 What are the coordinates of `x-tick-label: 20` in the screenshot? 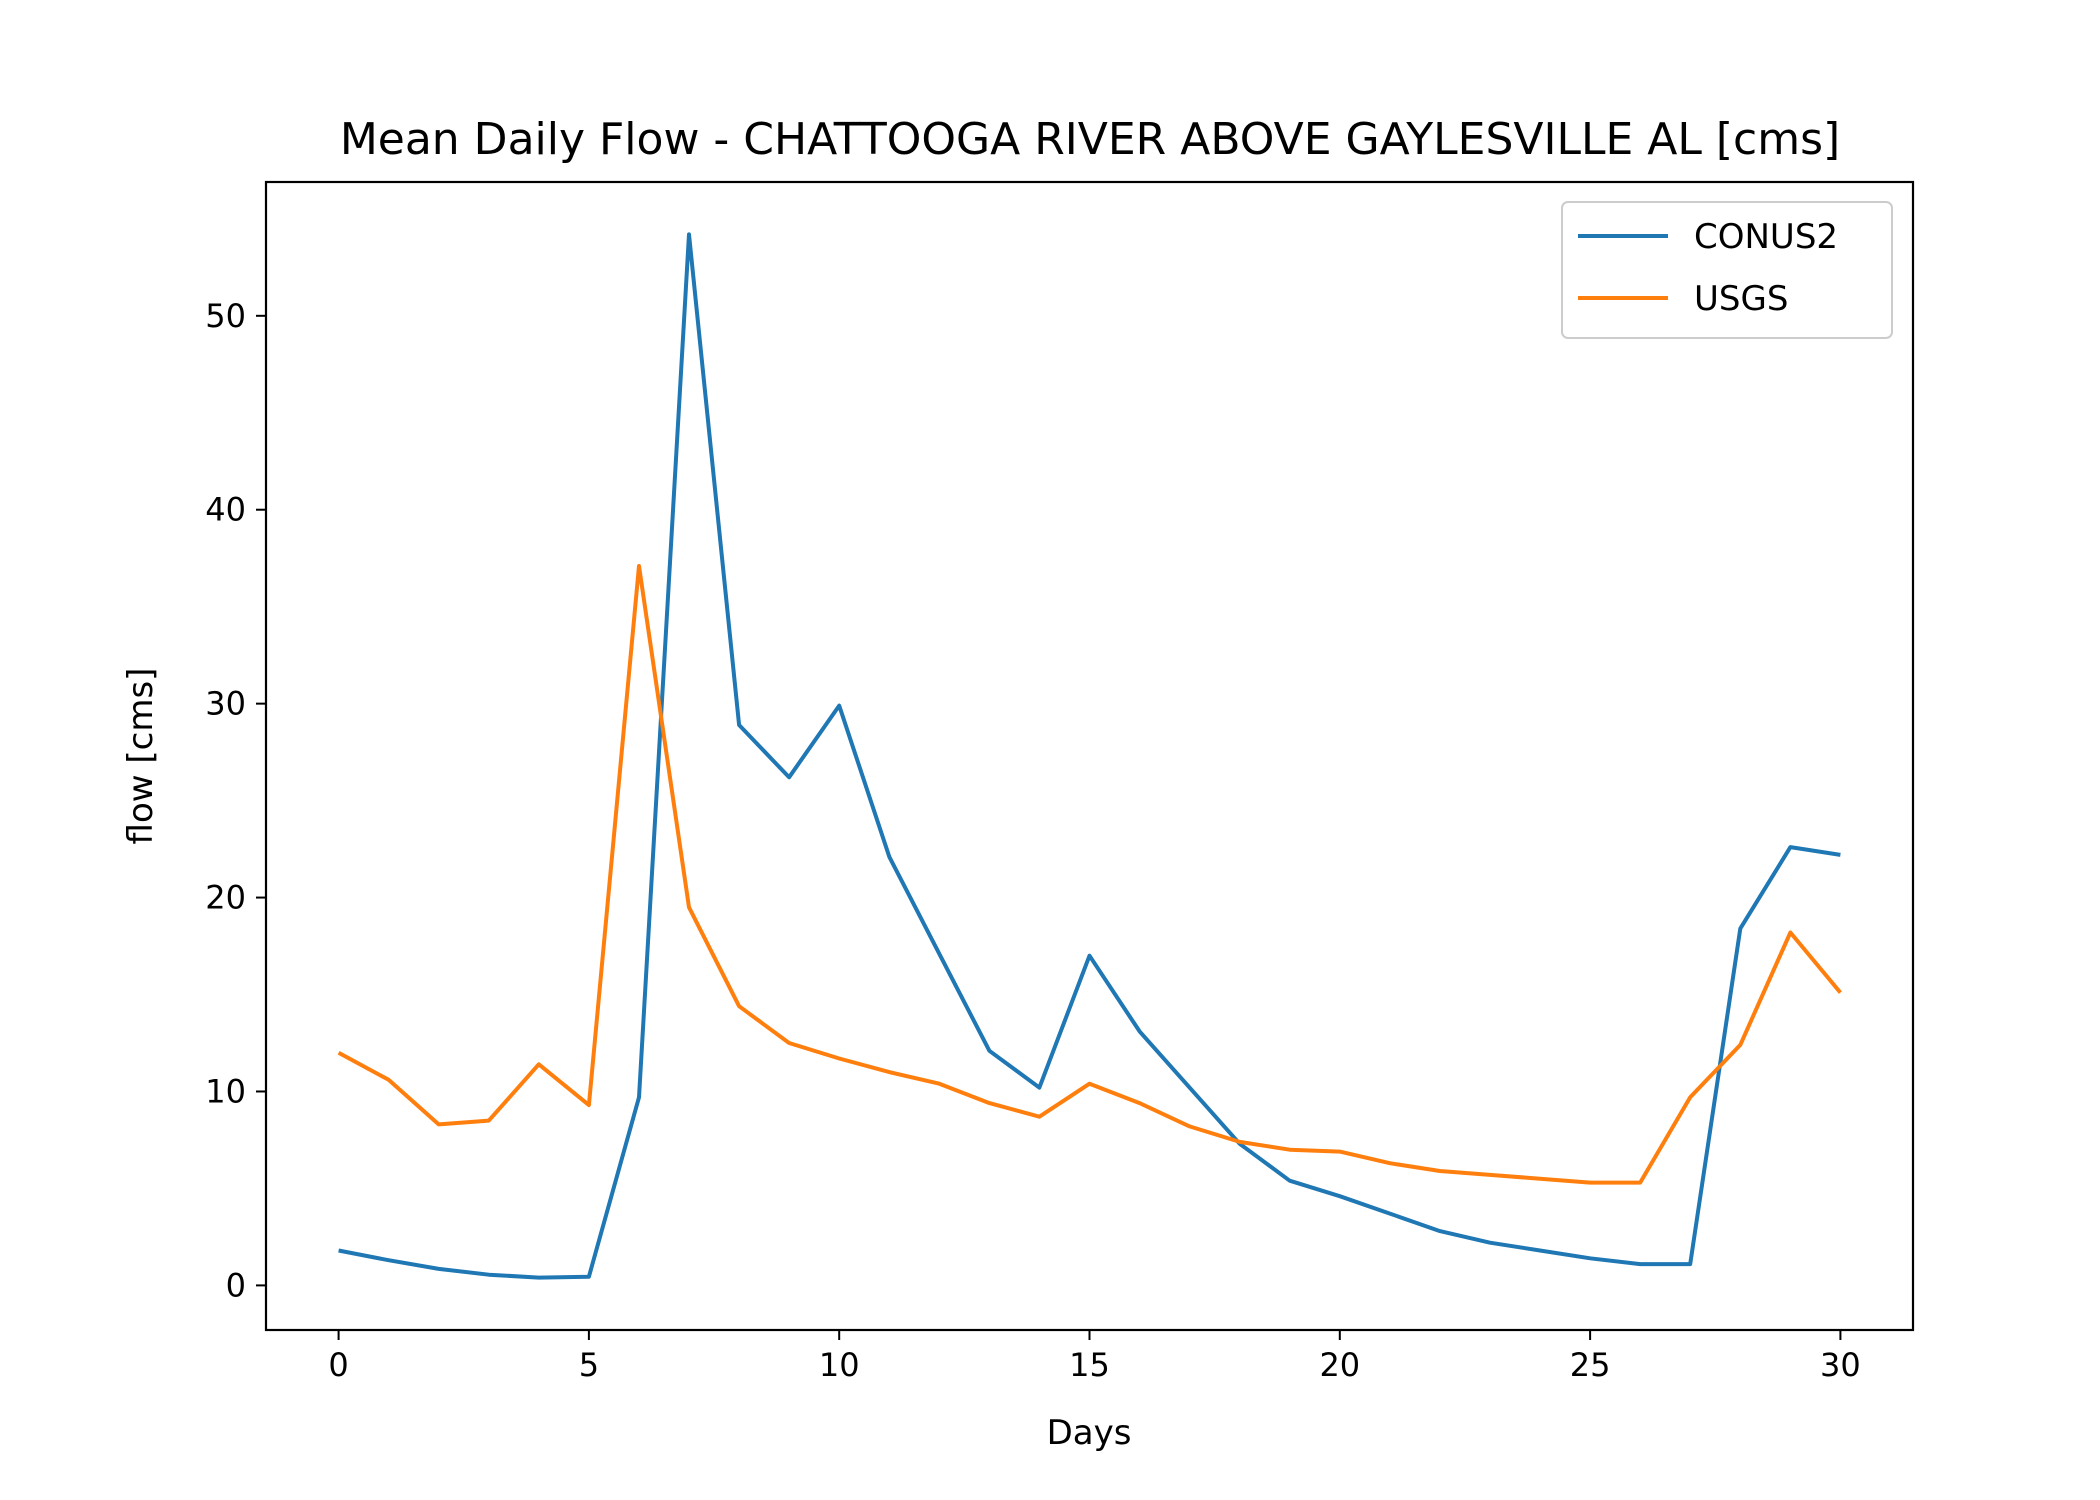 It's located at (1339, 1365).